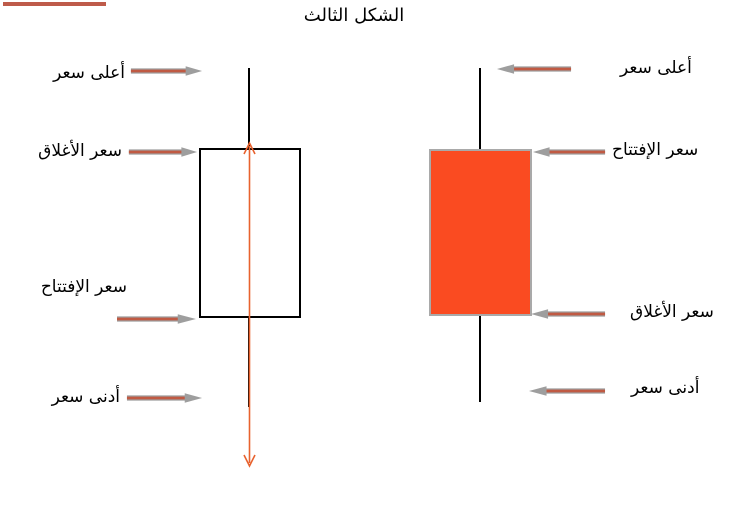  What do you see at coordinates (80, 151) in the screenshot?
I see `left-close-price-label: سعر الأغلاق` at bounding box center [80, 151].